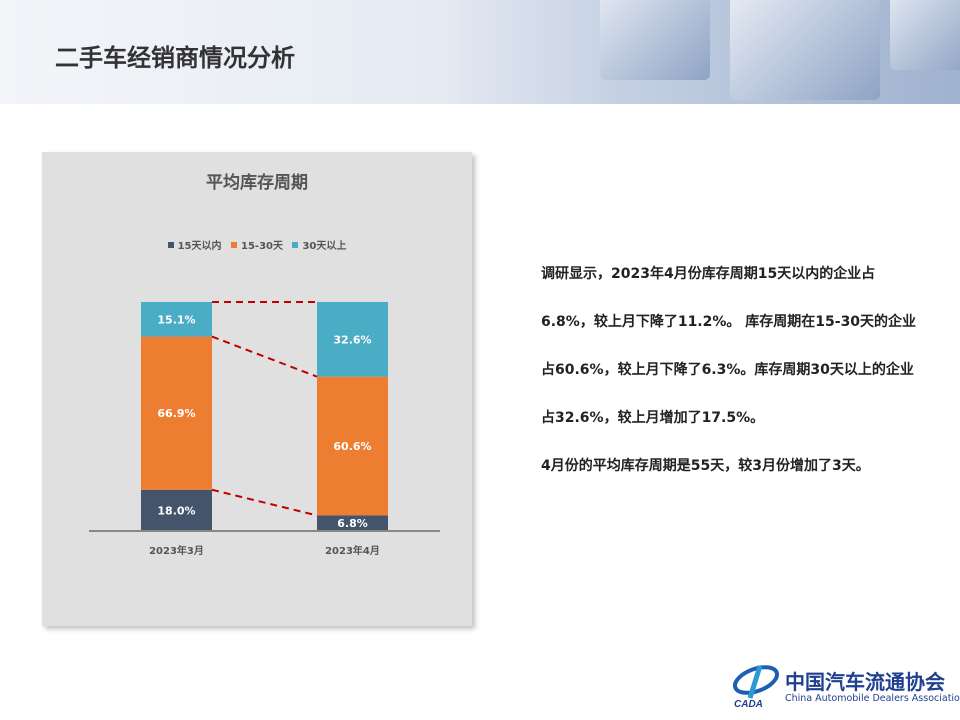 The height and width of the screenshot is (720, 960). What do you see at coordinates (324, 246) in the screenshot?
I see `legend-label: 30天以上` at bounding box center [324, 246].